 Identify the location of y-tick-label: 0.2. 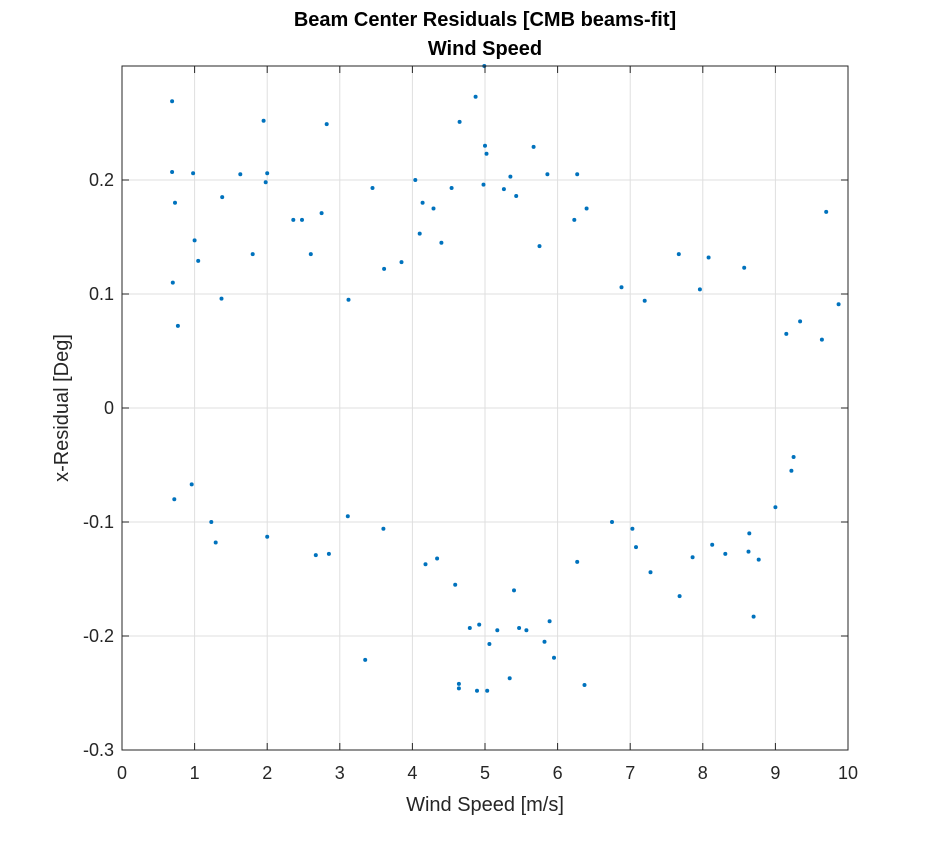
(101, 180).